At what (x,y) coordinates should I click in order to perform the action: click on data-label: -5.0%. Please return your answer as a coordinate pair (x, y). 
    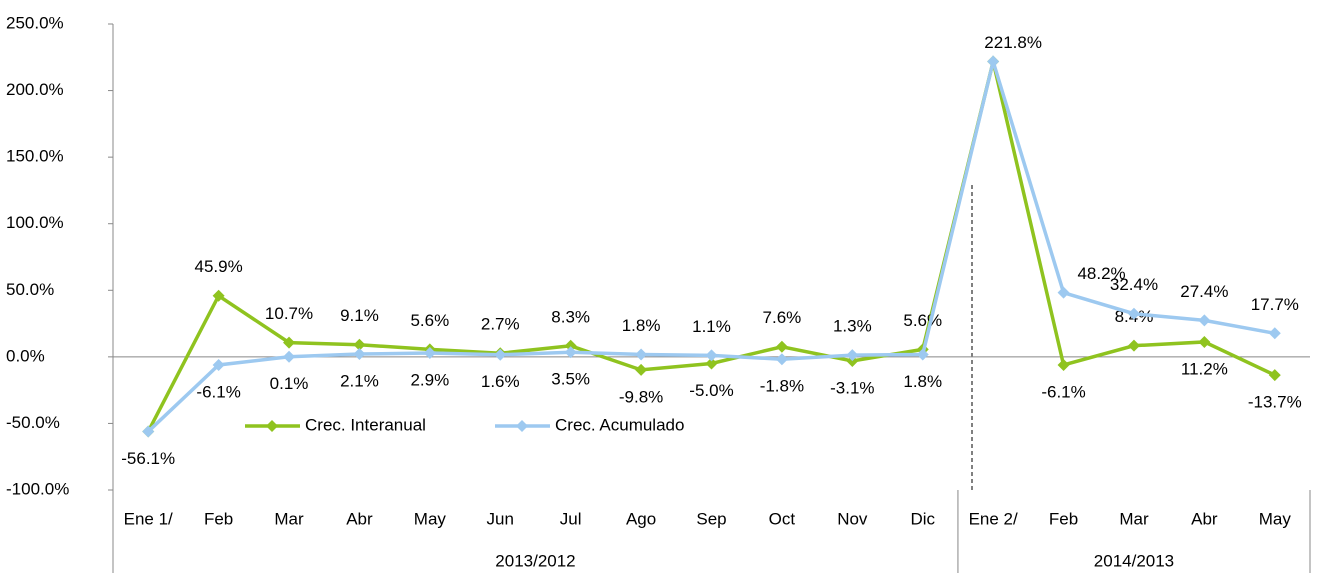
    Looking at the image, I should click on (711, 390).